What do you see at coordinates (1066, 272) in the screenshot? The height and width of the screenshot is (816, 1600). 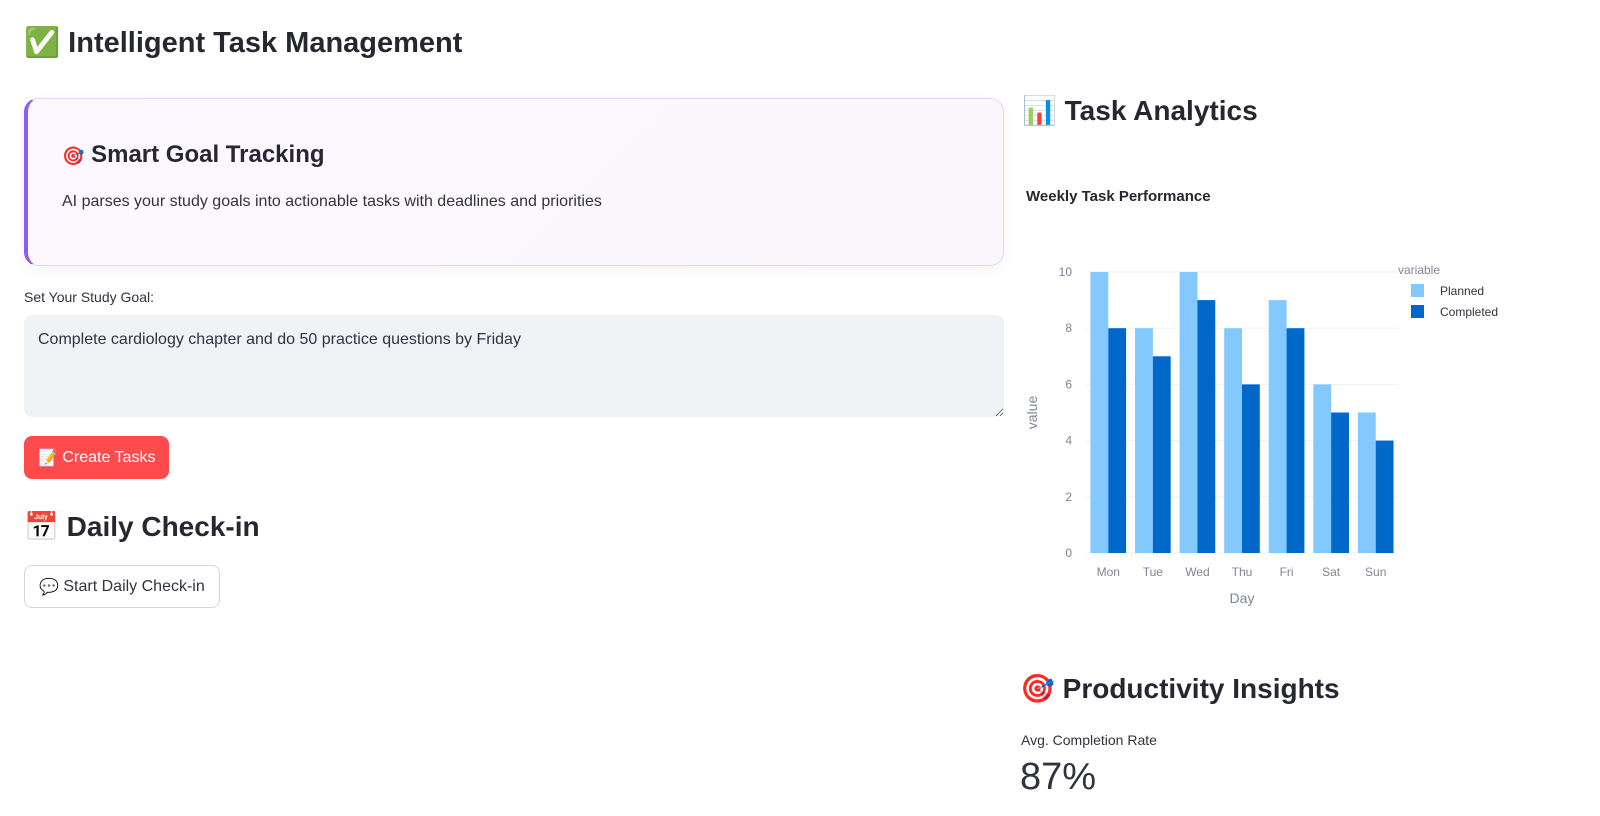 I see `y-tick-label: 10` at bounding box center [1066, 272].